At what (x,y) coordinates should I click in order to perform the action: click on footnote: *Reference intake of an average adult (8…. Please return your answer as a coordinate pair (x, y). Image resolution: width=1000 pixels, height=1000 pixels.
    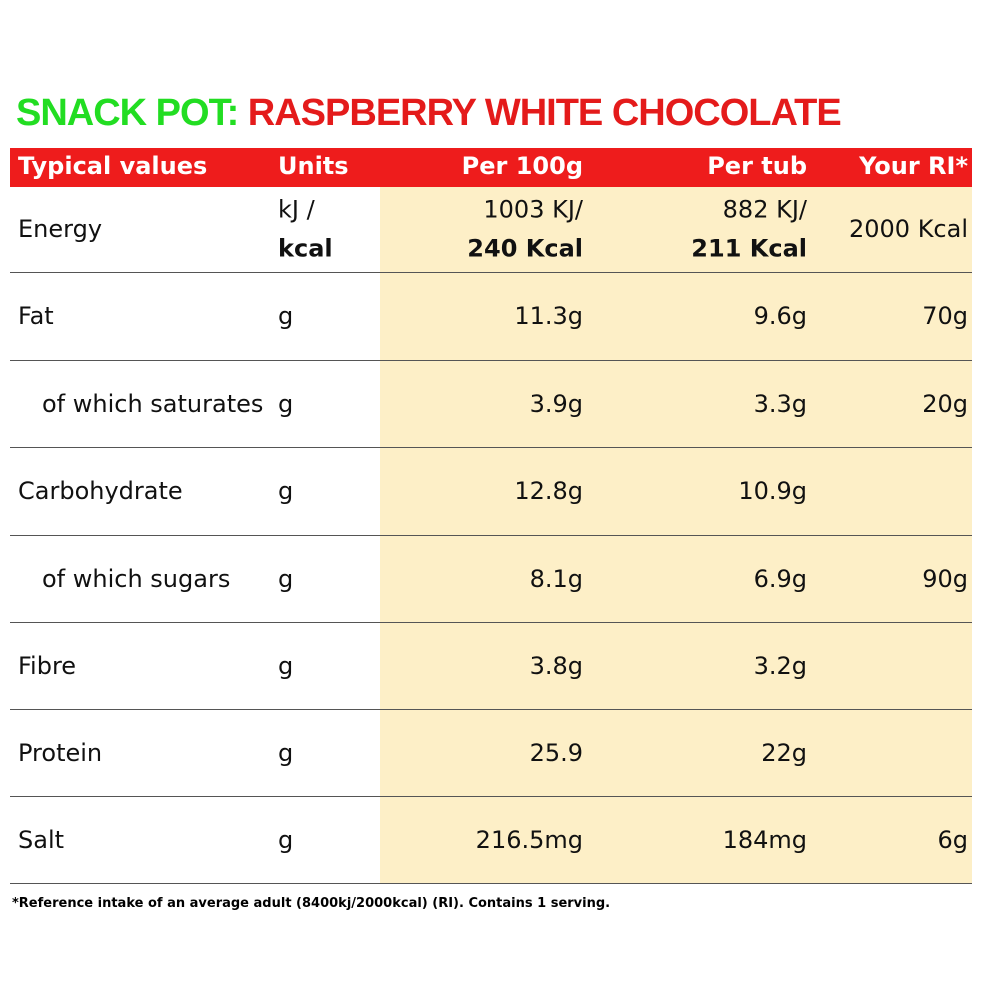
    Looking at the image, I should click on (311, 903).